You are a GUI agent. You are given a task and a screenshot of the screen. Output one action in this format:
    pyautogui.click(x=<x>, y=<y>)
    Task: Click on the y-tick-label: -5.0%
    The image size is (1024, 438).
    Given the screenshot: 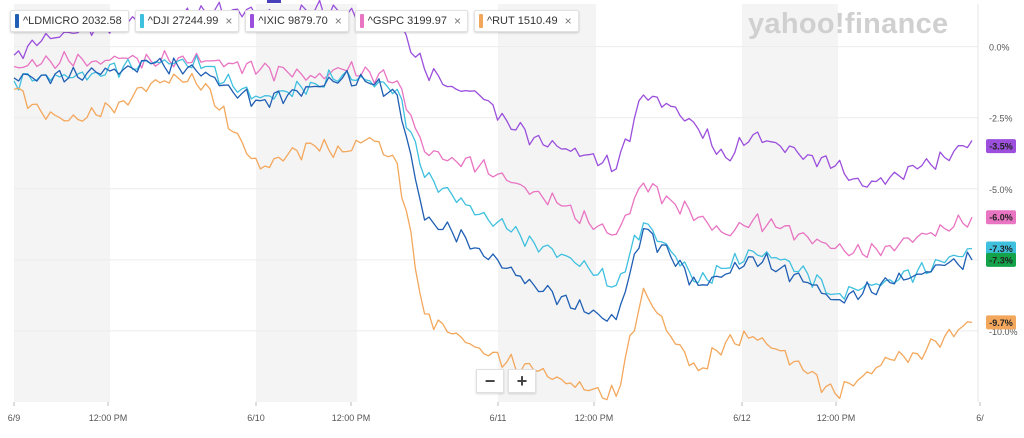 What is the action you would take?
    pyautogui.click(x=1001, y=190)
    